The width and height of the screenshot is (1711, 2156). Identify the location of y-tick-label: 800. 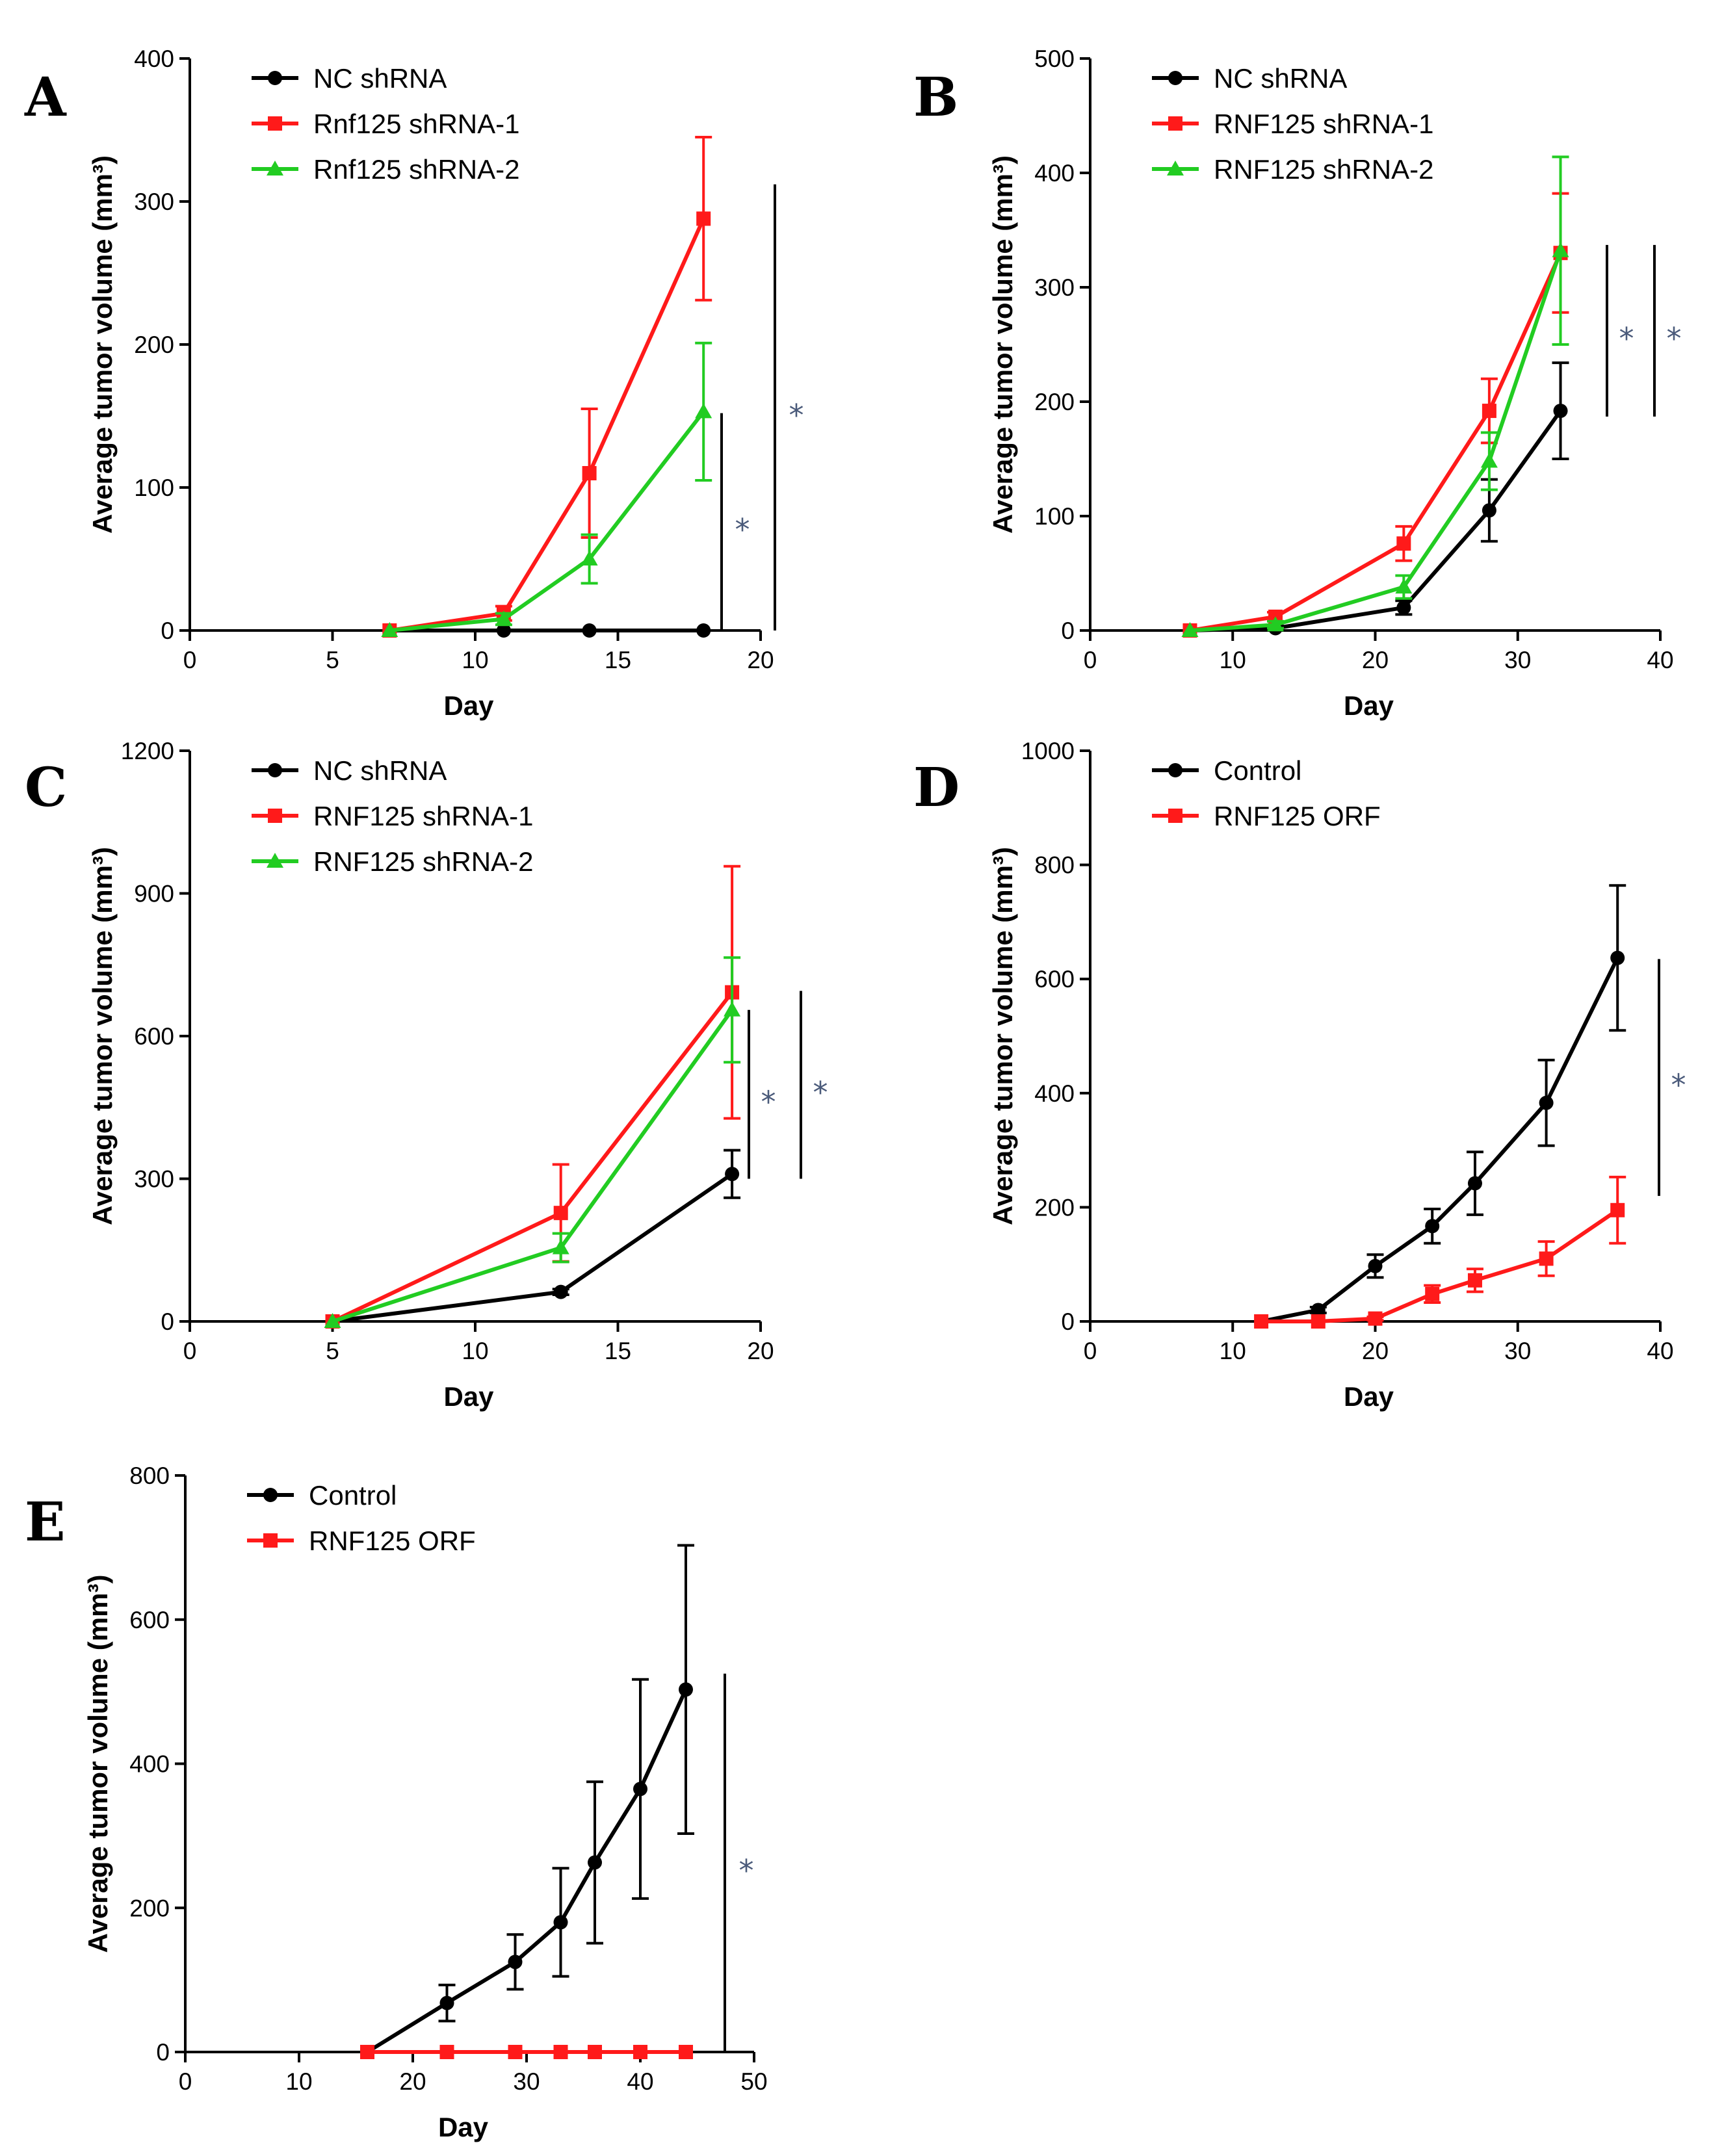
(1055, 866).